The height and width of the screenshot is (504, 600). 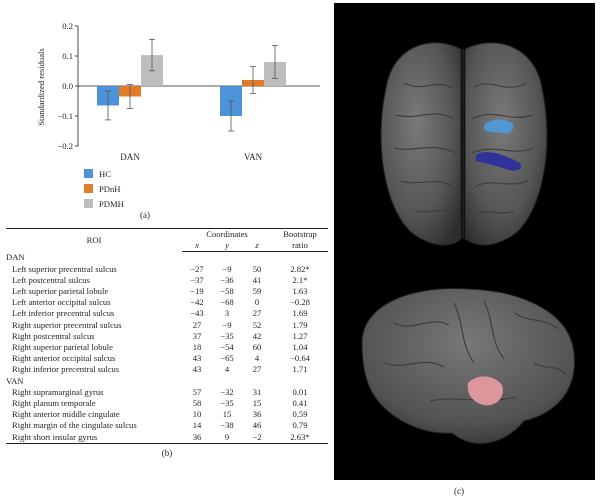 I want to click on cell-z: 42, so click(x=257, y=335).